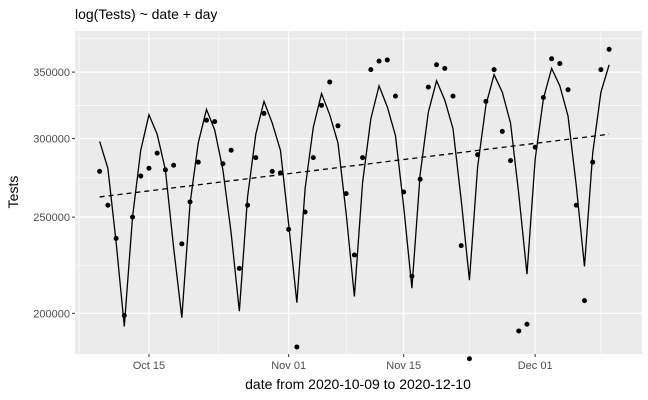 This screenshot has height=400, width=648. What do you see at coordinates (13, 192) in the screenshot?
I see `y-axis-title: Tests` at bounding box center [13, 192].